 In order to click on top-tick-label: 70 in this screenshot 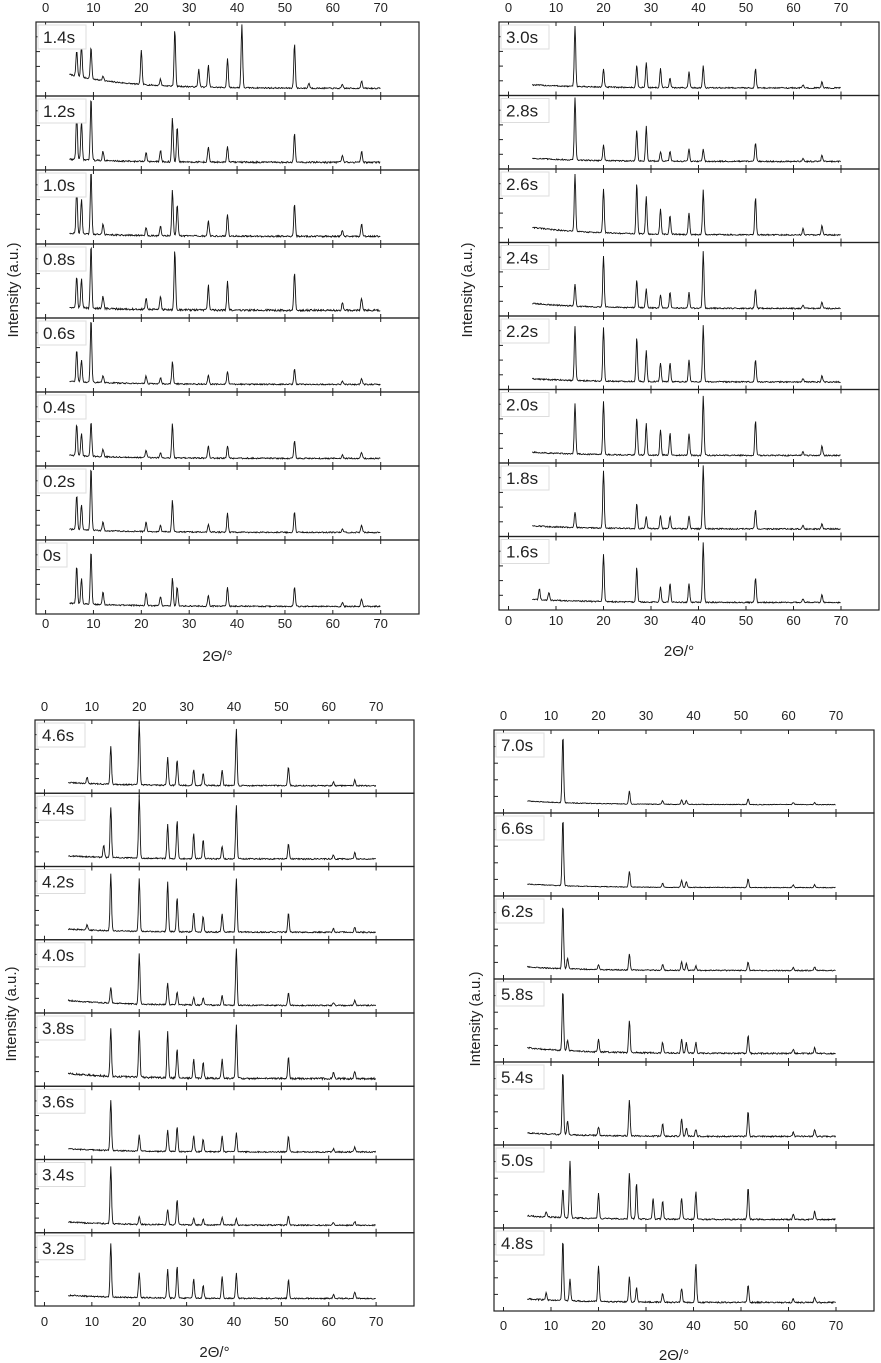, I will do `click(841, 7)`.